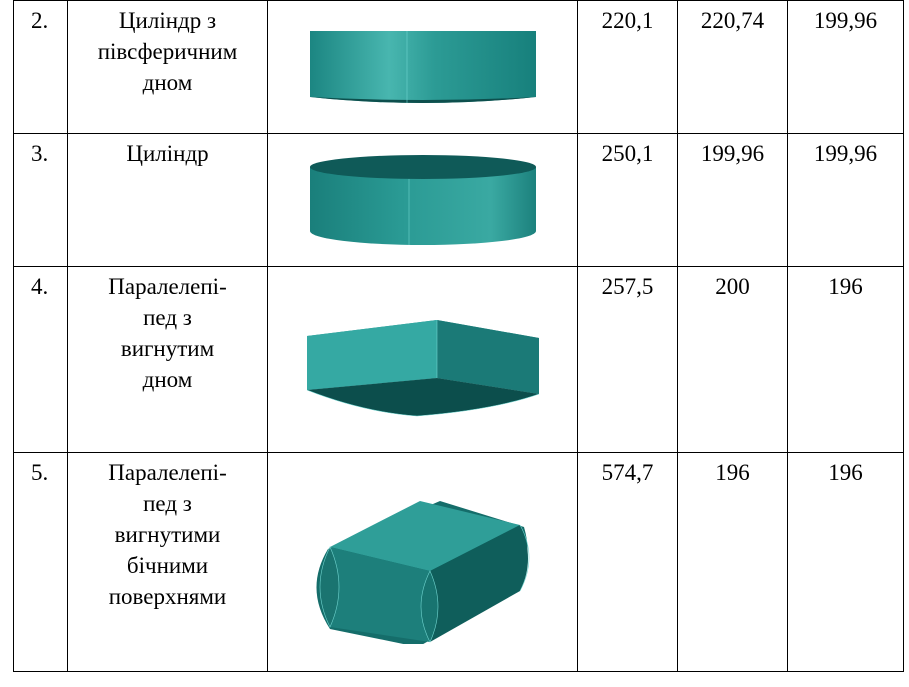 The image size is (909, 687). Describe the element at coordinates (627, 359) in the screenshot. I see `value-cell: 257,5` at that location.